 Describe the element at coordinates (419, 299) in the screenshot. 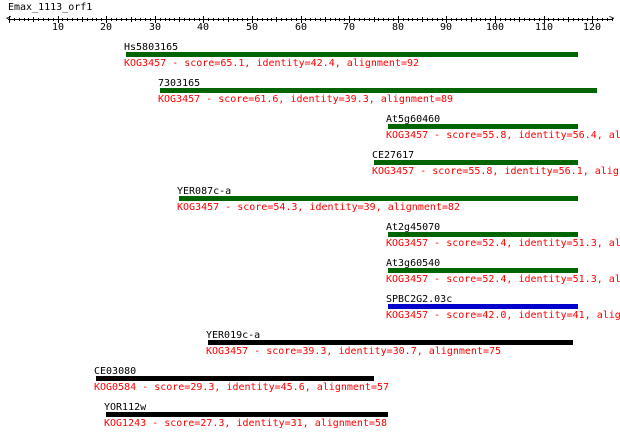

I see `hit-name: SPBC2G2.03c` at that location.